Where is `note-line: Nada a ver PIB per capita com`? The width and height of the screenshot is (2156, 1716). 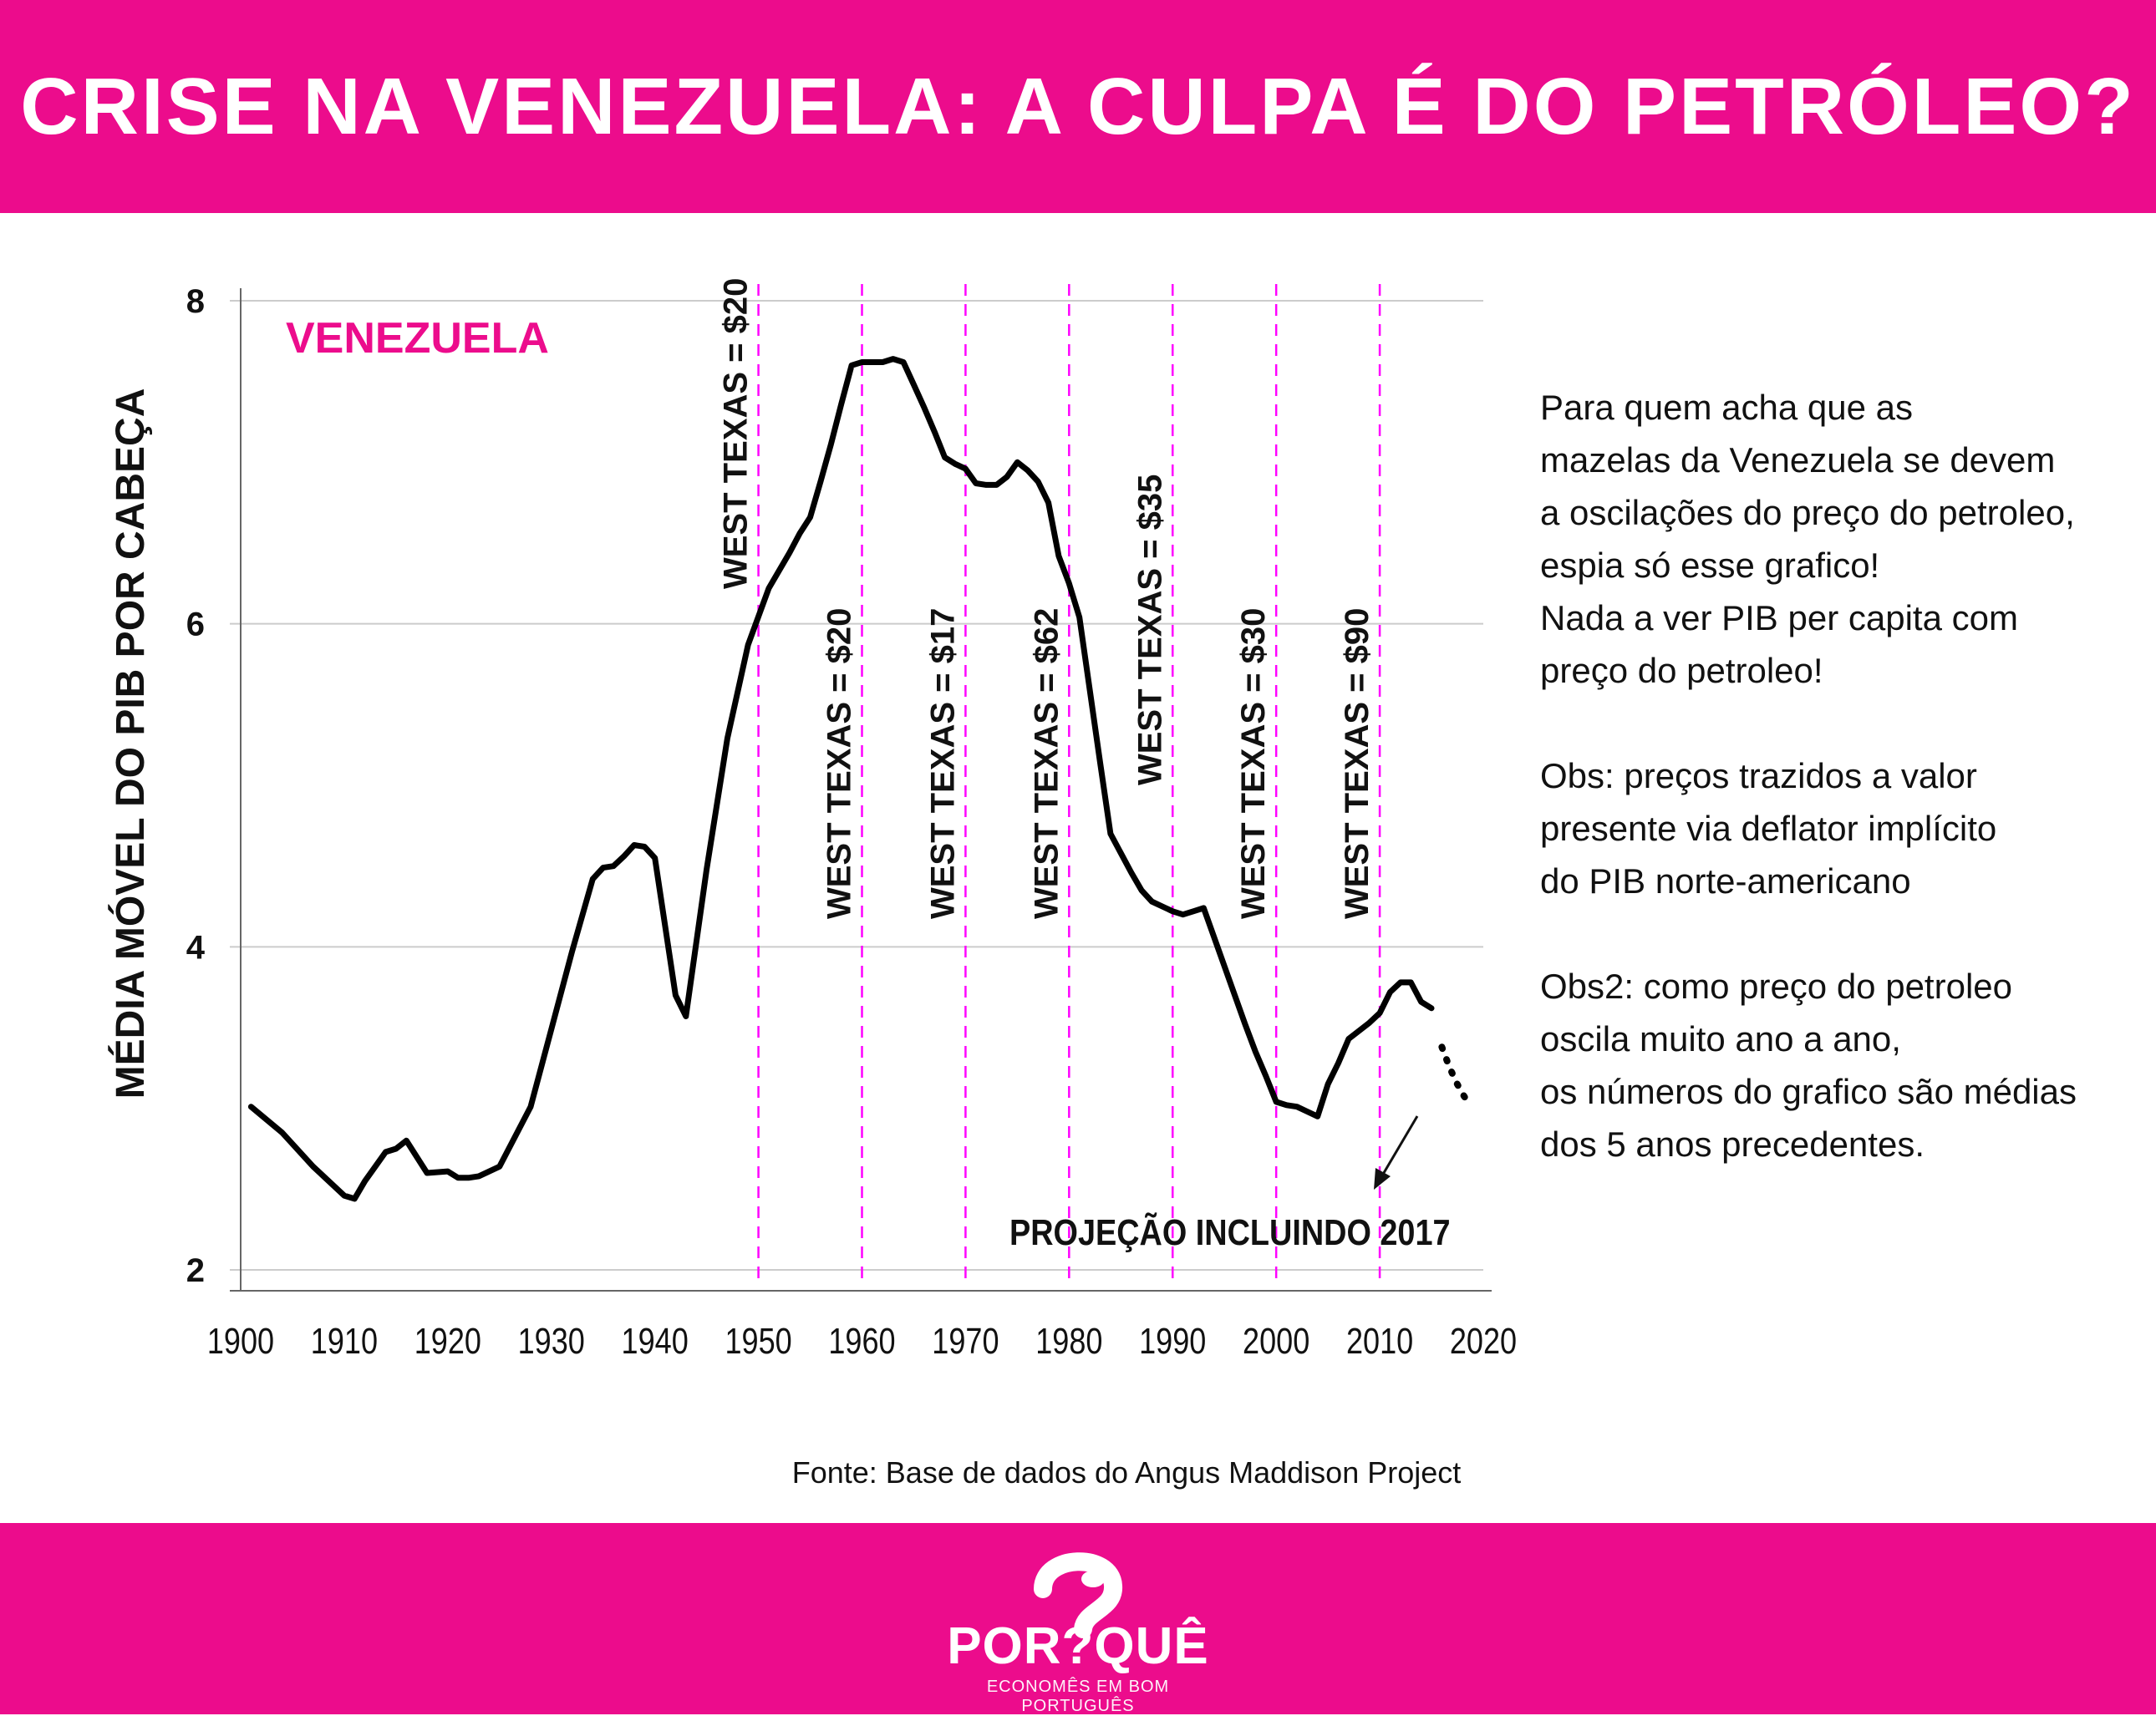
note-line: Nada a ver PIB per capita com is located at coordinates (1779, 617).